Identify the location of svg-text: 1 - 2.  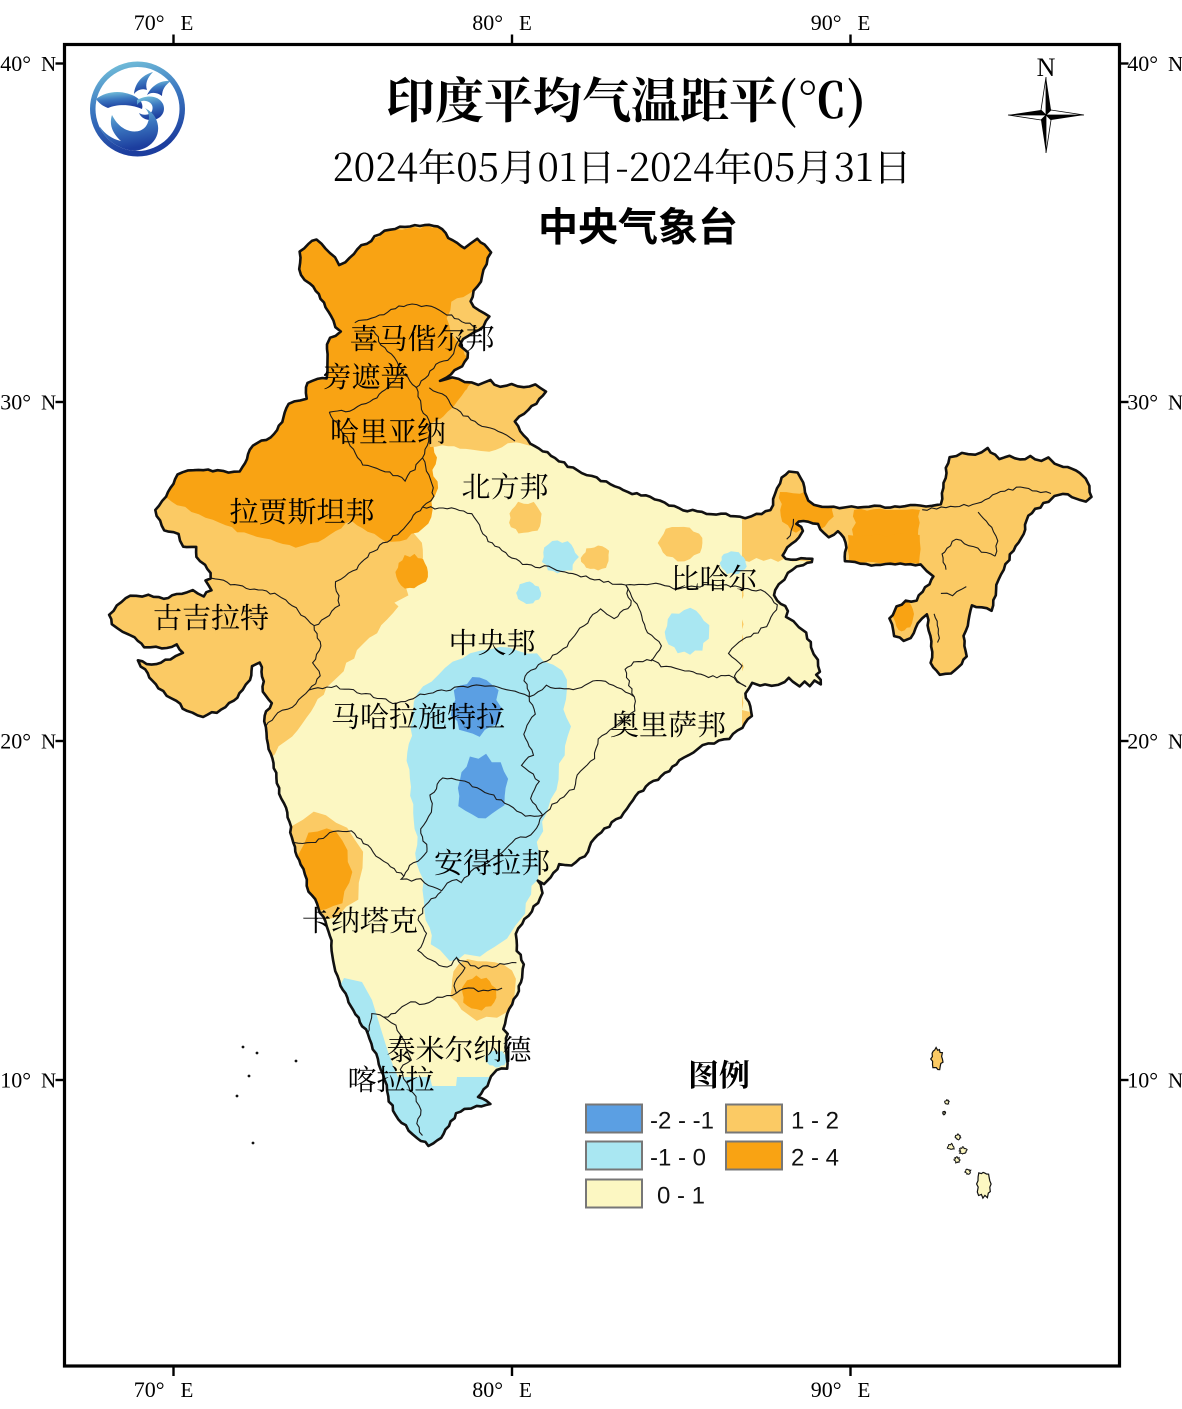
(815, 1121).